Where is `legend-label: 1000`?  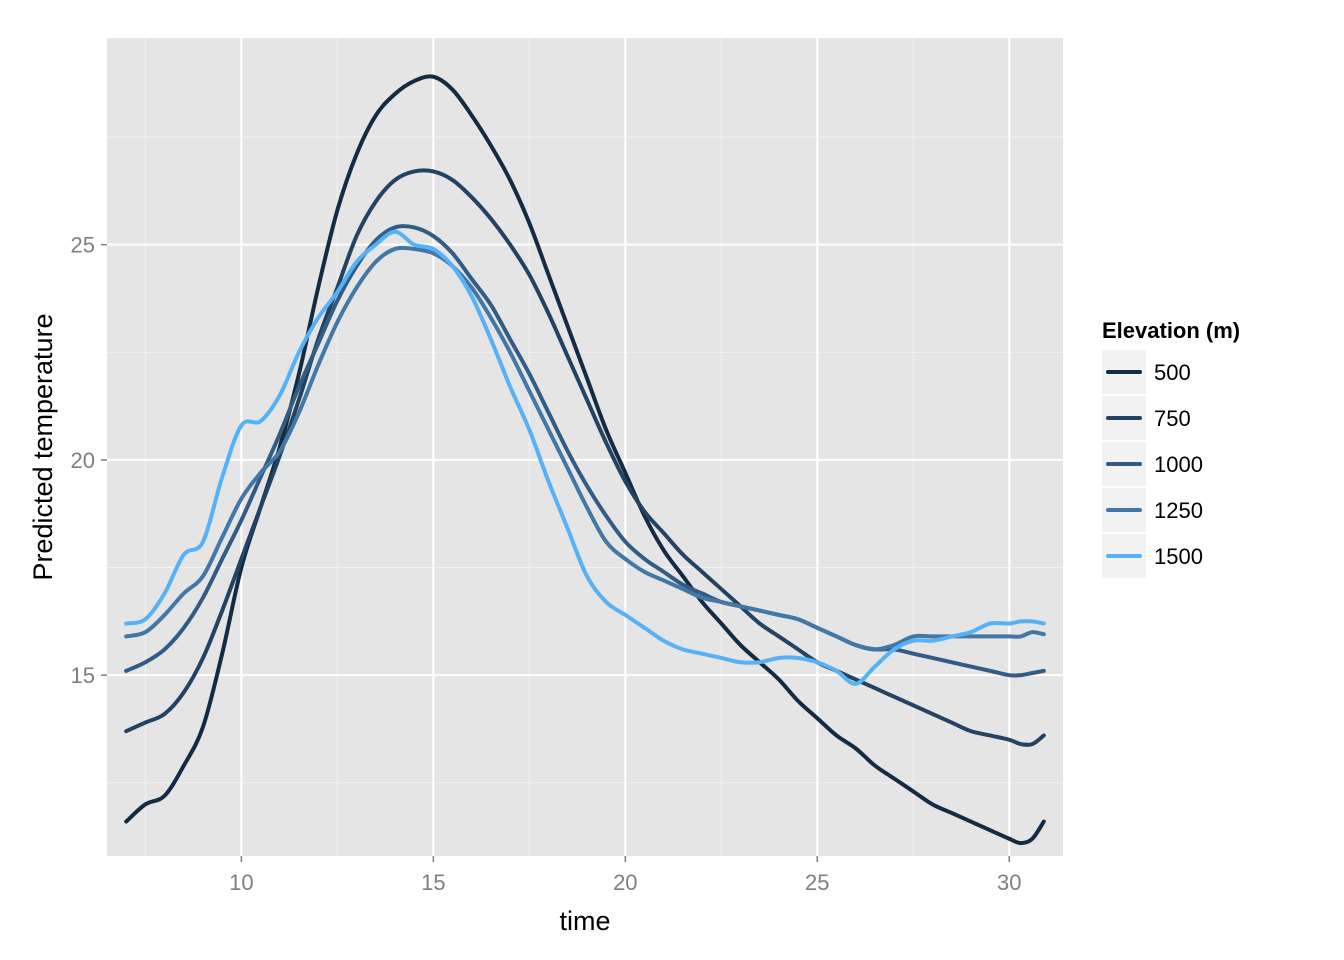
legend-label: 1000 is located at coordinates (1178, 464).